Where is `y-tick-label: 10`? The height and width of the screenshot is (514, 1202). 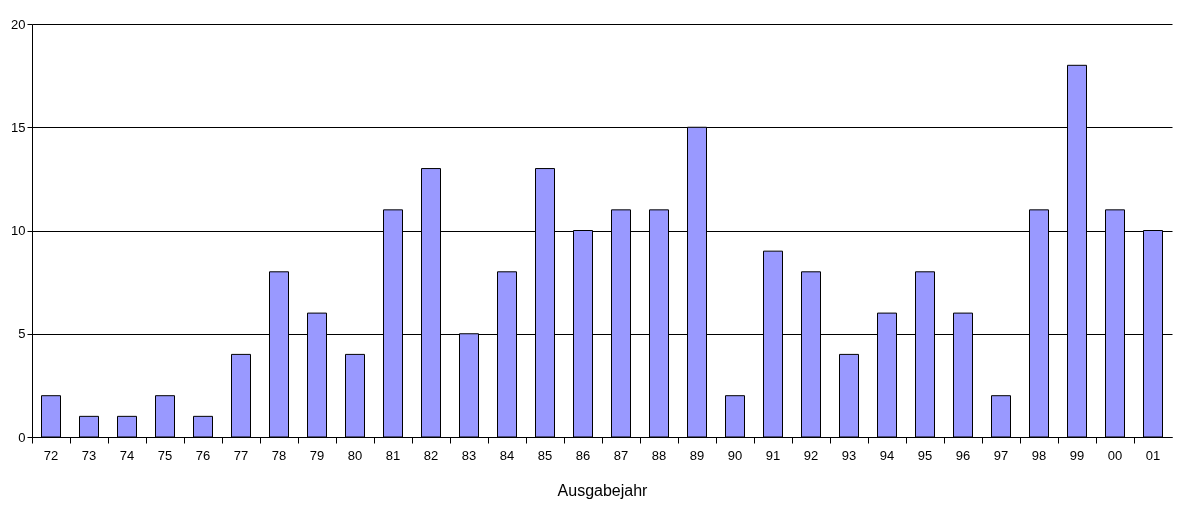 y-tick-label: 10 is located at coordinates (18, 230).